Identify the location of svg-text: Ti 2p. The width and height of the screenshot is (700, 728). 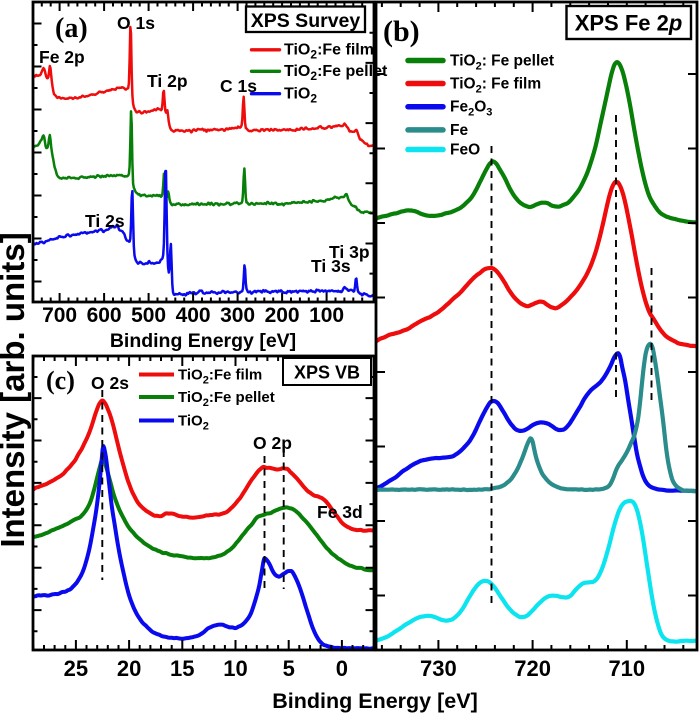
(167, 81).